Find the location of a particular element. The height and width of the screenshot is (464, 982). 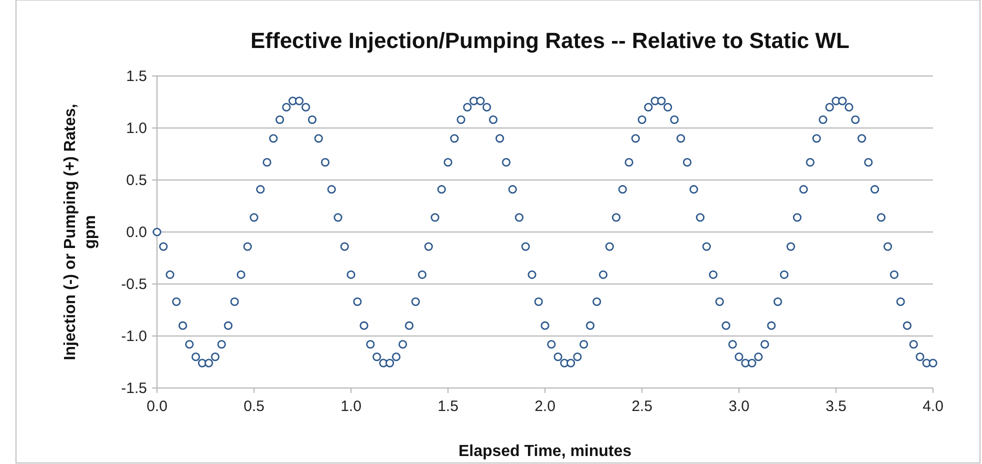

x-tick-label: 0.0 is located at coordinates (157, 406).